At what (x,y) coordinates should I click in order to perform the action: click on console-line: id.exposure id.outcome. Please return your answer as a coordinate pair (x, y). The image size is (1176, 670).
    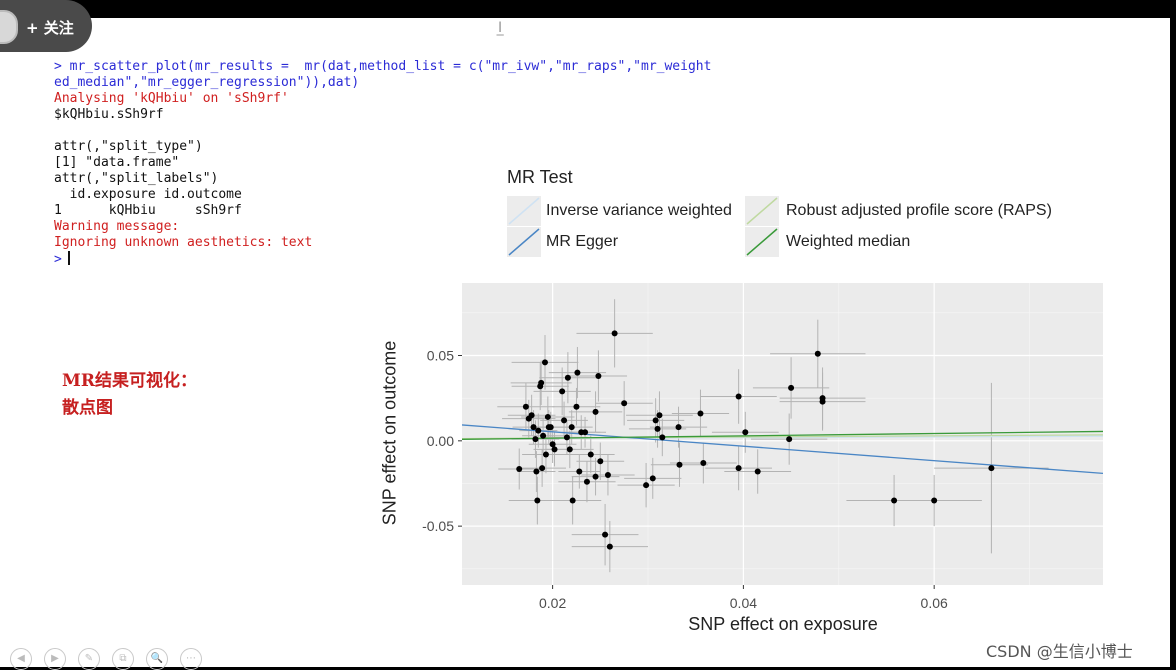
    Looking at the image, I should click on (148, 194).